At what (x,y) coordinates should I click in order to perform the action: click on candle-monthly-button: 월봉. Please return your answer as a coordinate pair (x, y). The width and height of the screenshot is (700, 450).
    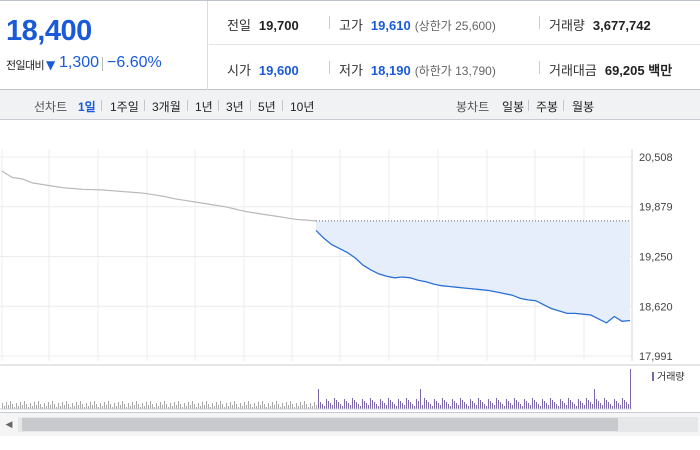
    Looking at the image, I should click on (583, 107).